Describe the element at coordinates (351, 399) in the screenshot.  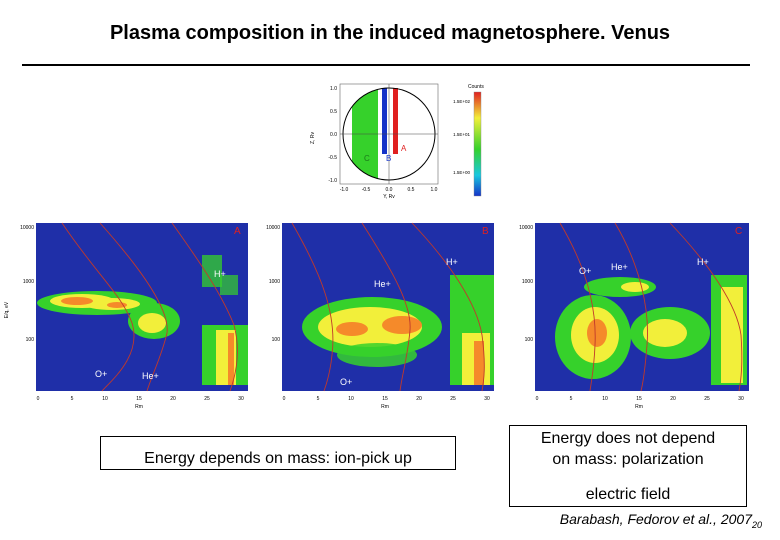
I see `panel-b-xtick: 10` at that location.